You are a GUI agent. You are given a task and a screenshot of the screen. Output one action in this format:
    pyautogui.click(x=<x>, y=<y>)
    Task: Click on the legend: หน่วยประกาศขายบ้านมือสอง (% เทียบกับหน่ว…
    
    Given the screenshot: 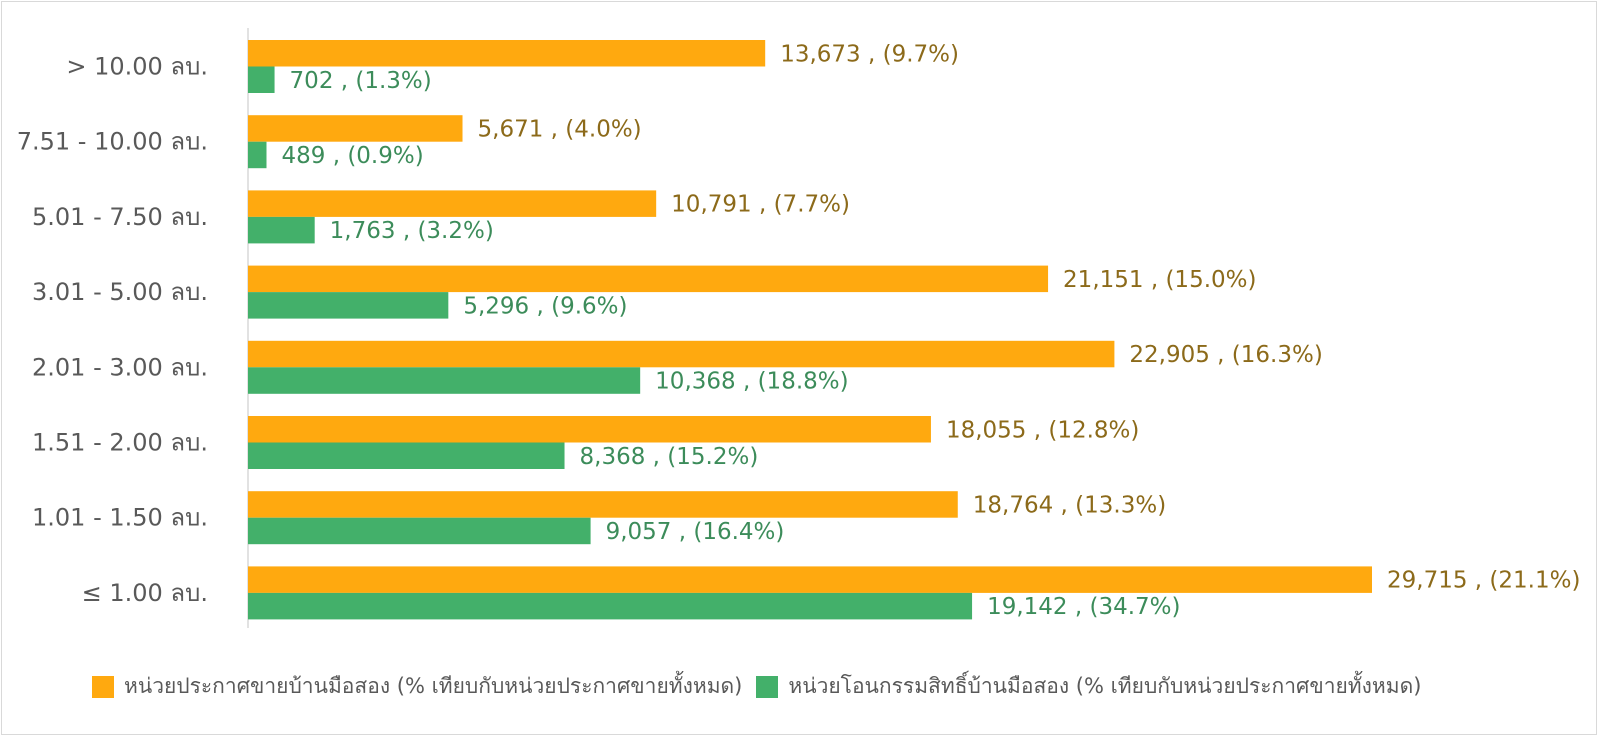 What is the action you would take?
    pyautogui.click(x=763, y=686)
    